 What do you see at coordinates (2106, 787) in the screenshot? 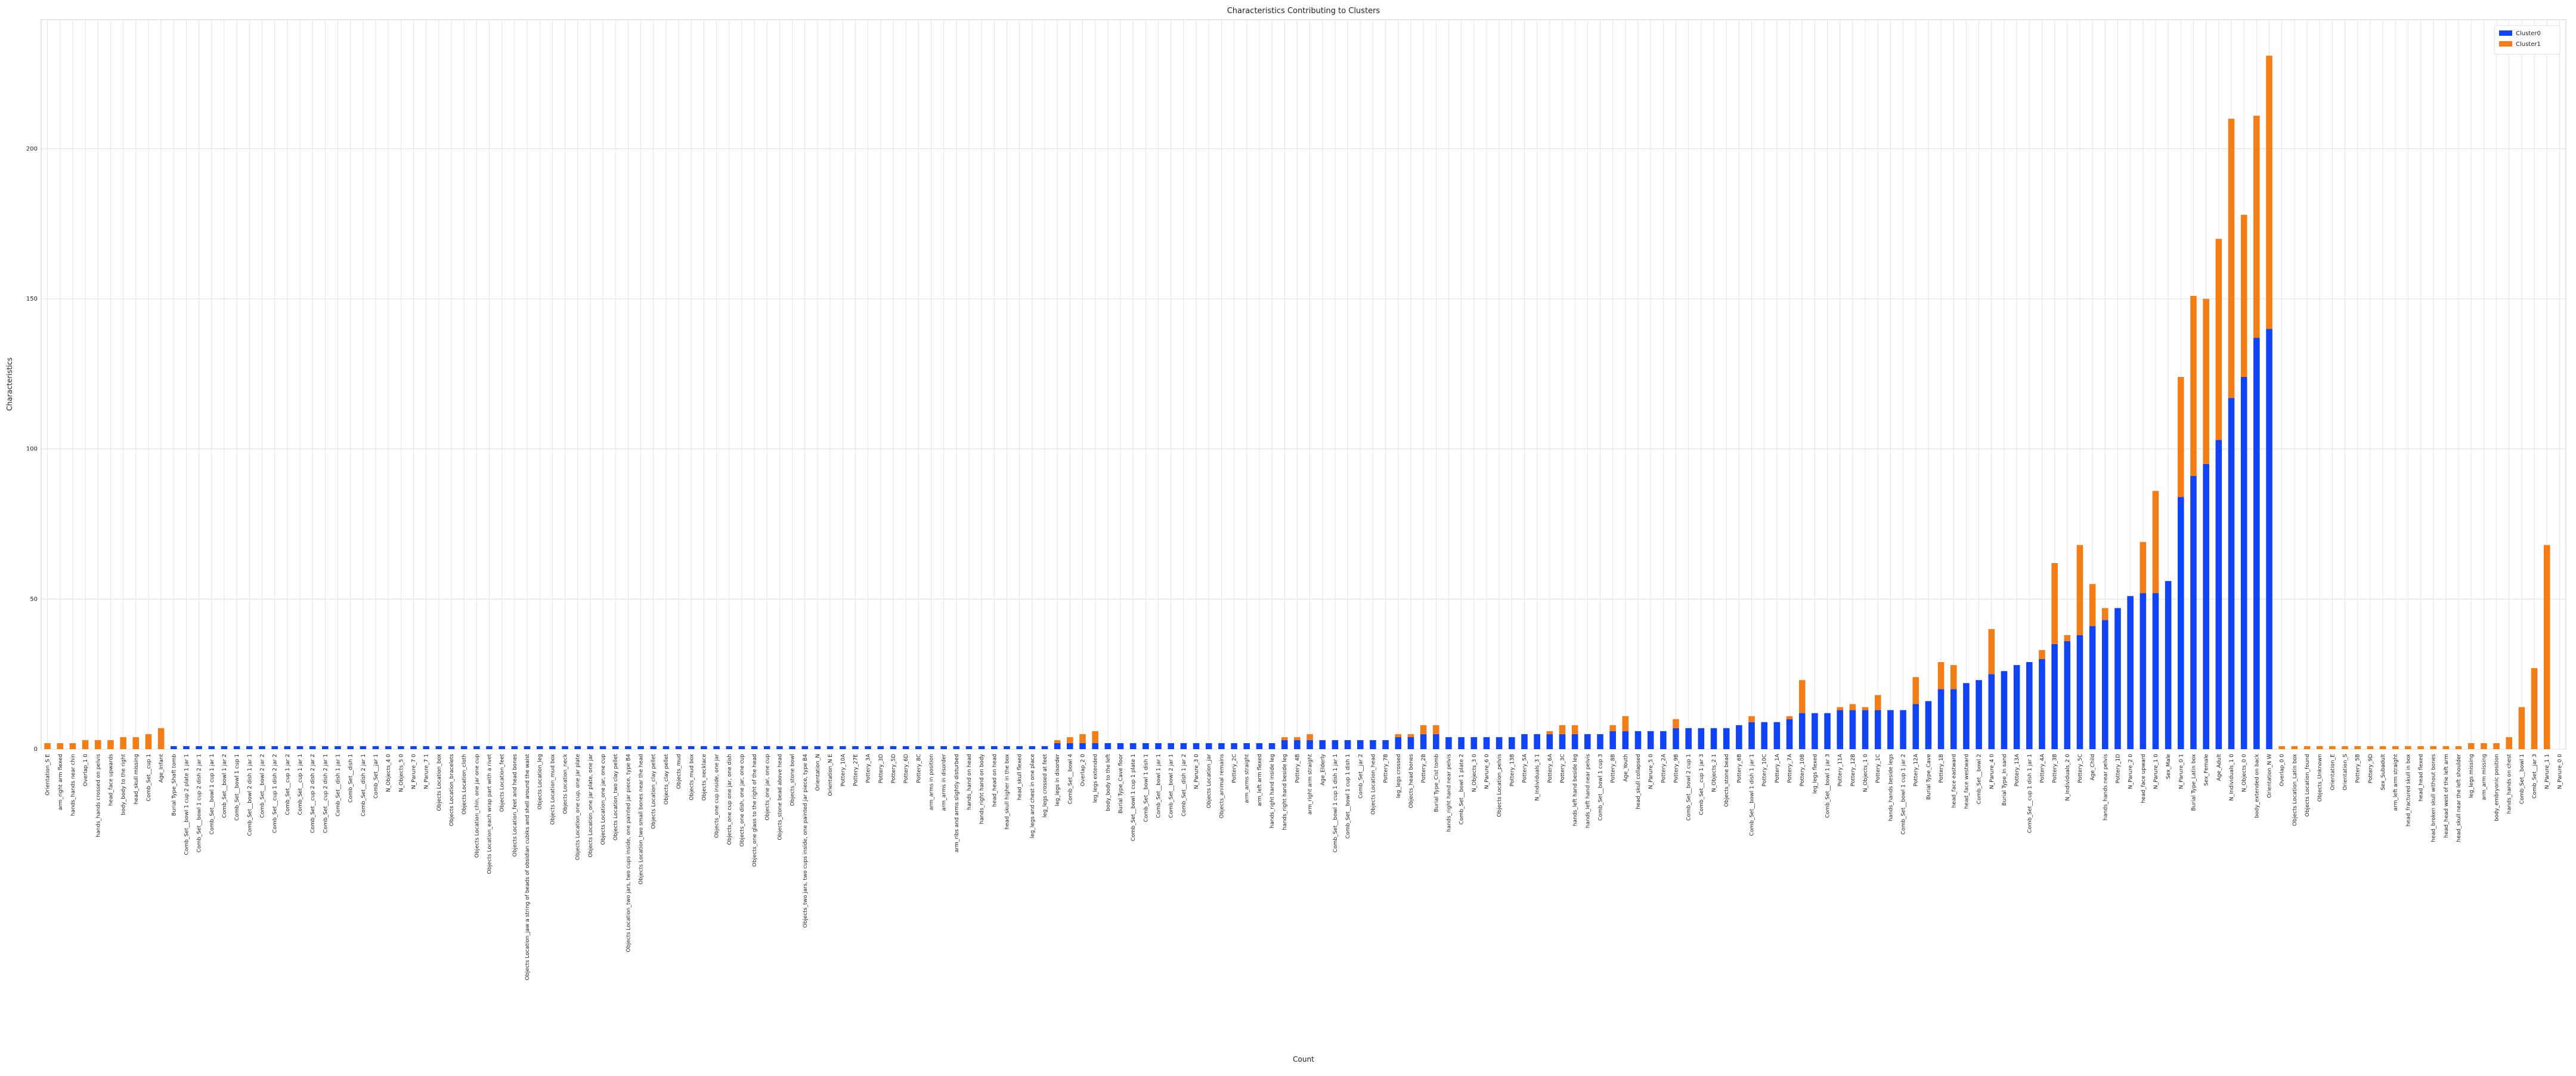
I see `x-tick-label: hands_hands near pelvis` at bounding box center [2106, 787].